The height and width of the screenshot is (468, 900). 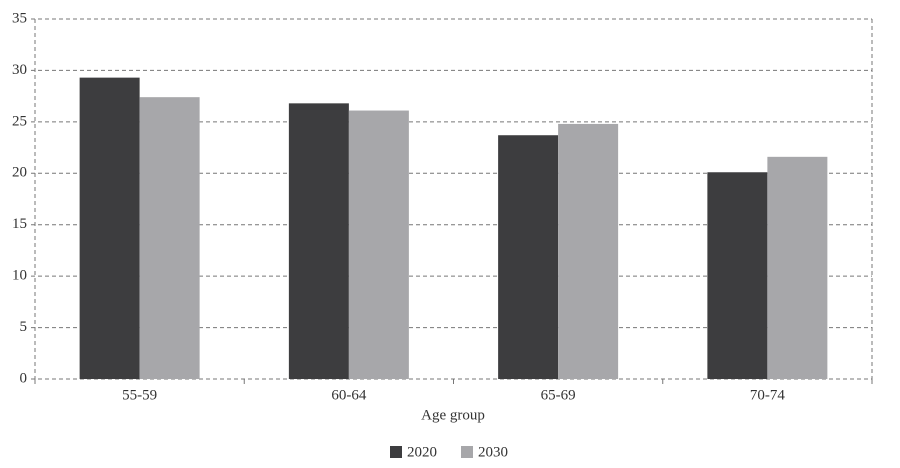 I want to click on x-tick-label: 70-74, so click(x=767, y=395).